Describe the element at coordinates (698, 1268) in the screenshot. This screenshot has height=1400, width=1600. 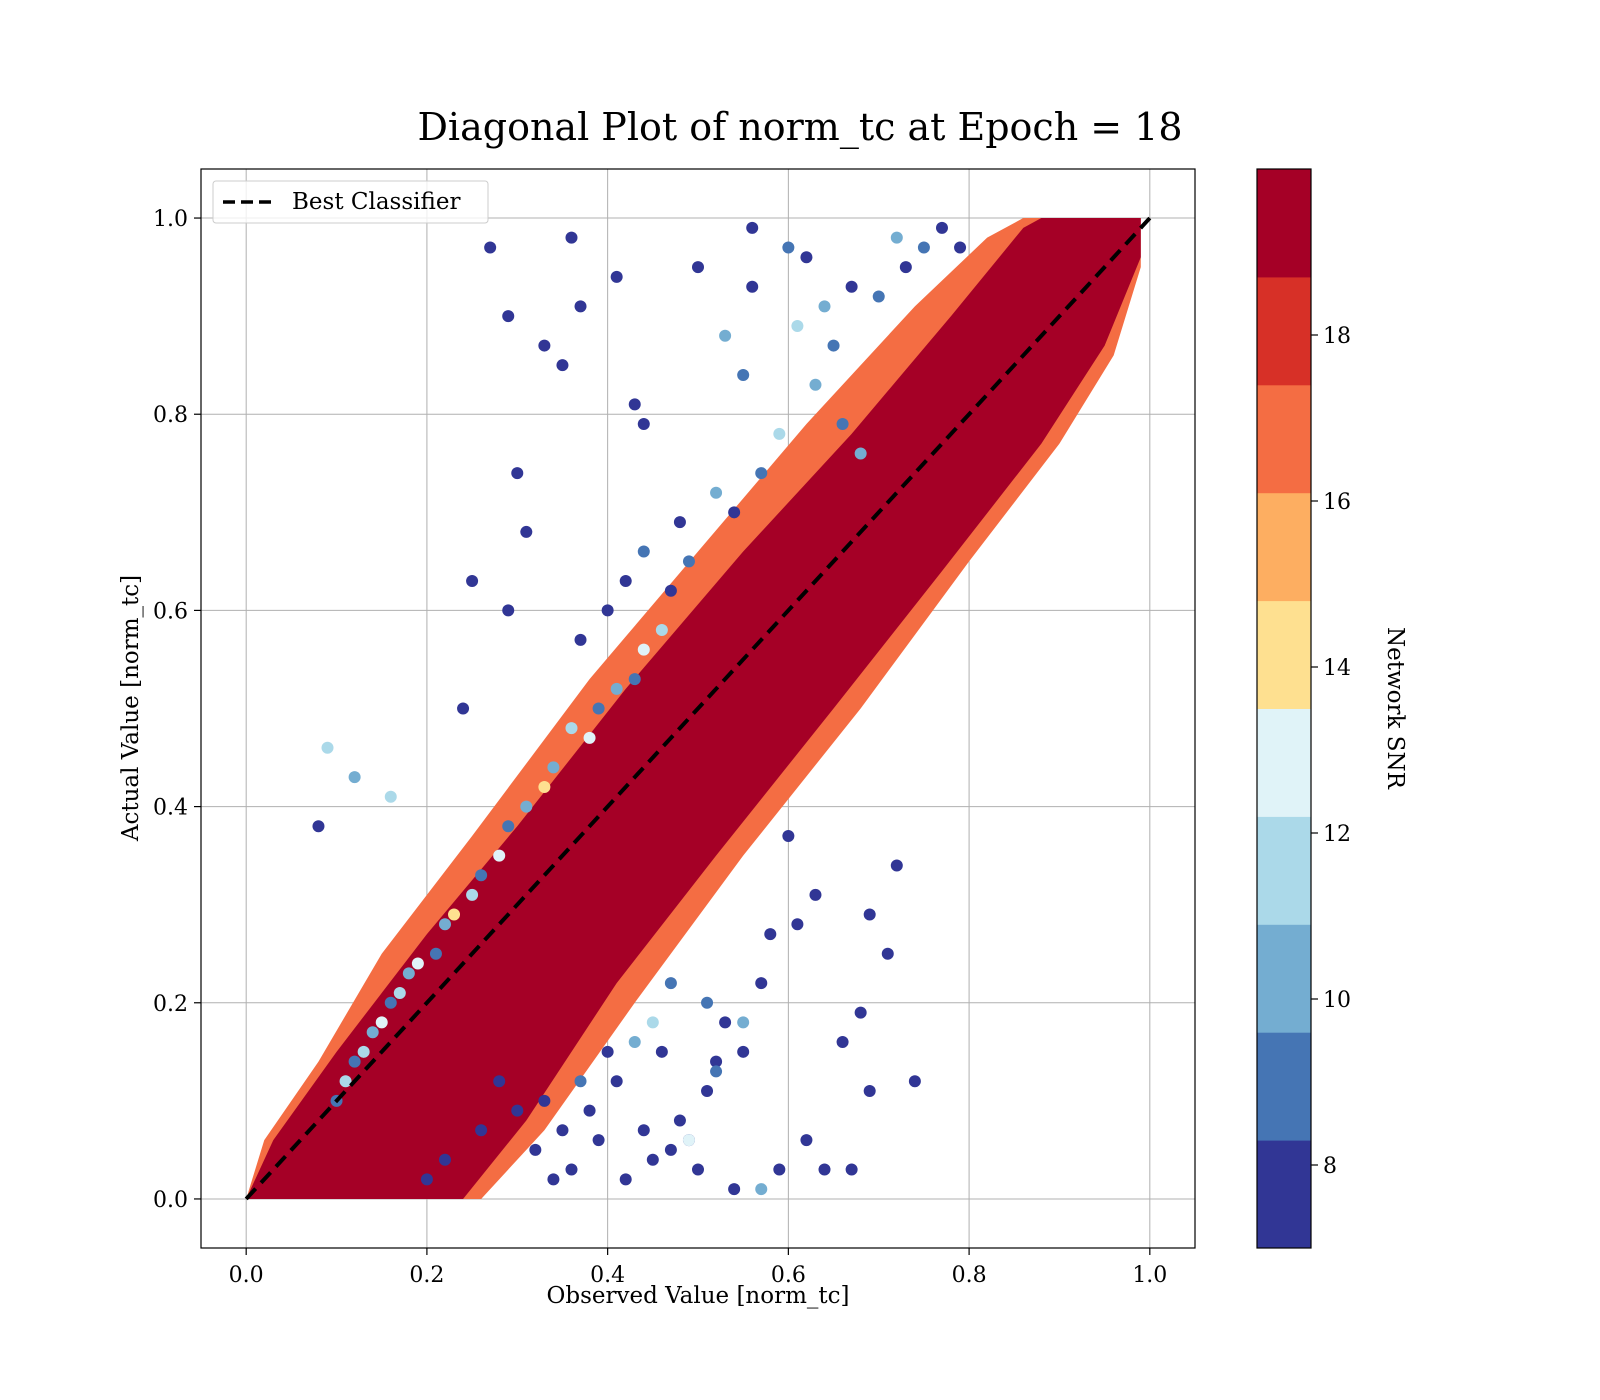
I see `x-axis-ticks: 0.0 0.2 0.4 0.6 0.8 1.0` at that location.